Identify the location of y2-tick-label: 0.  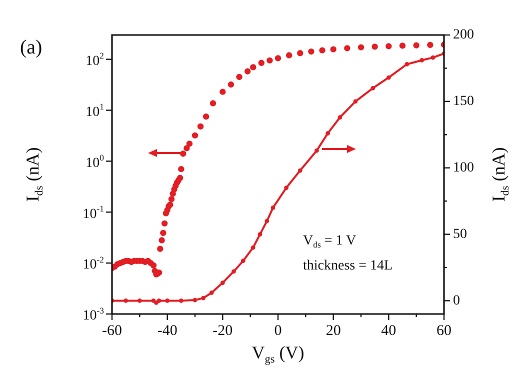
(456, 300).